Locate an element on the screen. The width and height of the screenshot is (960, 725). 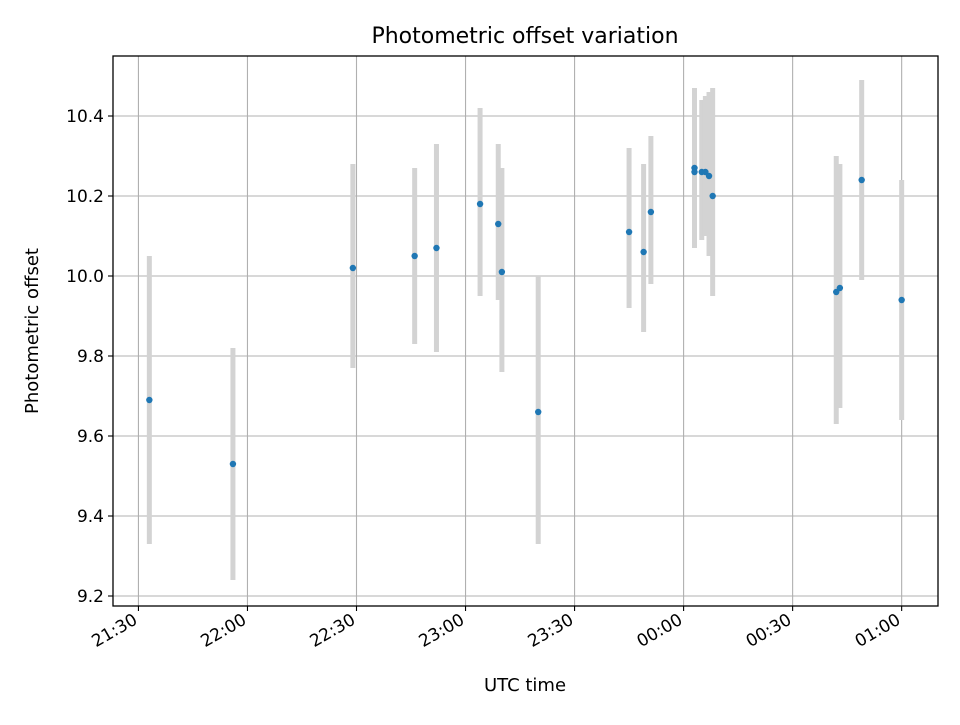
x-tick-label: 22:00 is located at coordinates (224, 631).